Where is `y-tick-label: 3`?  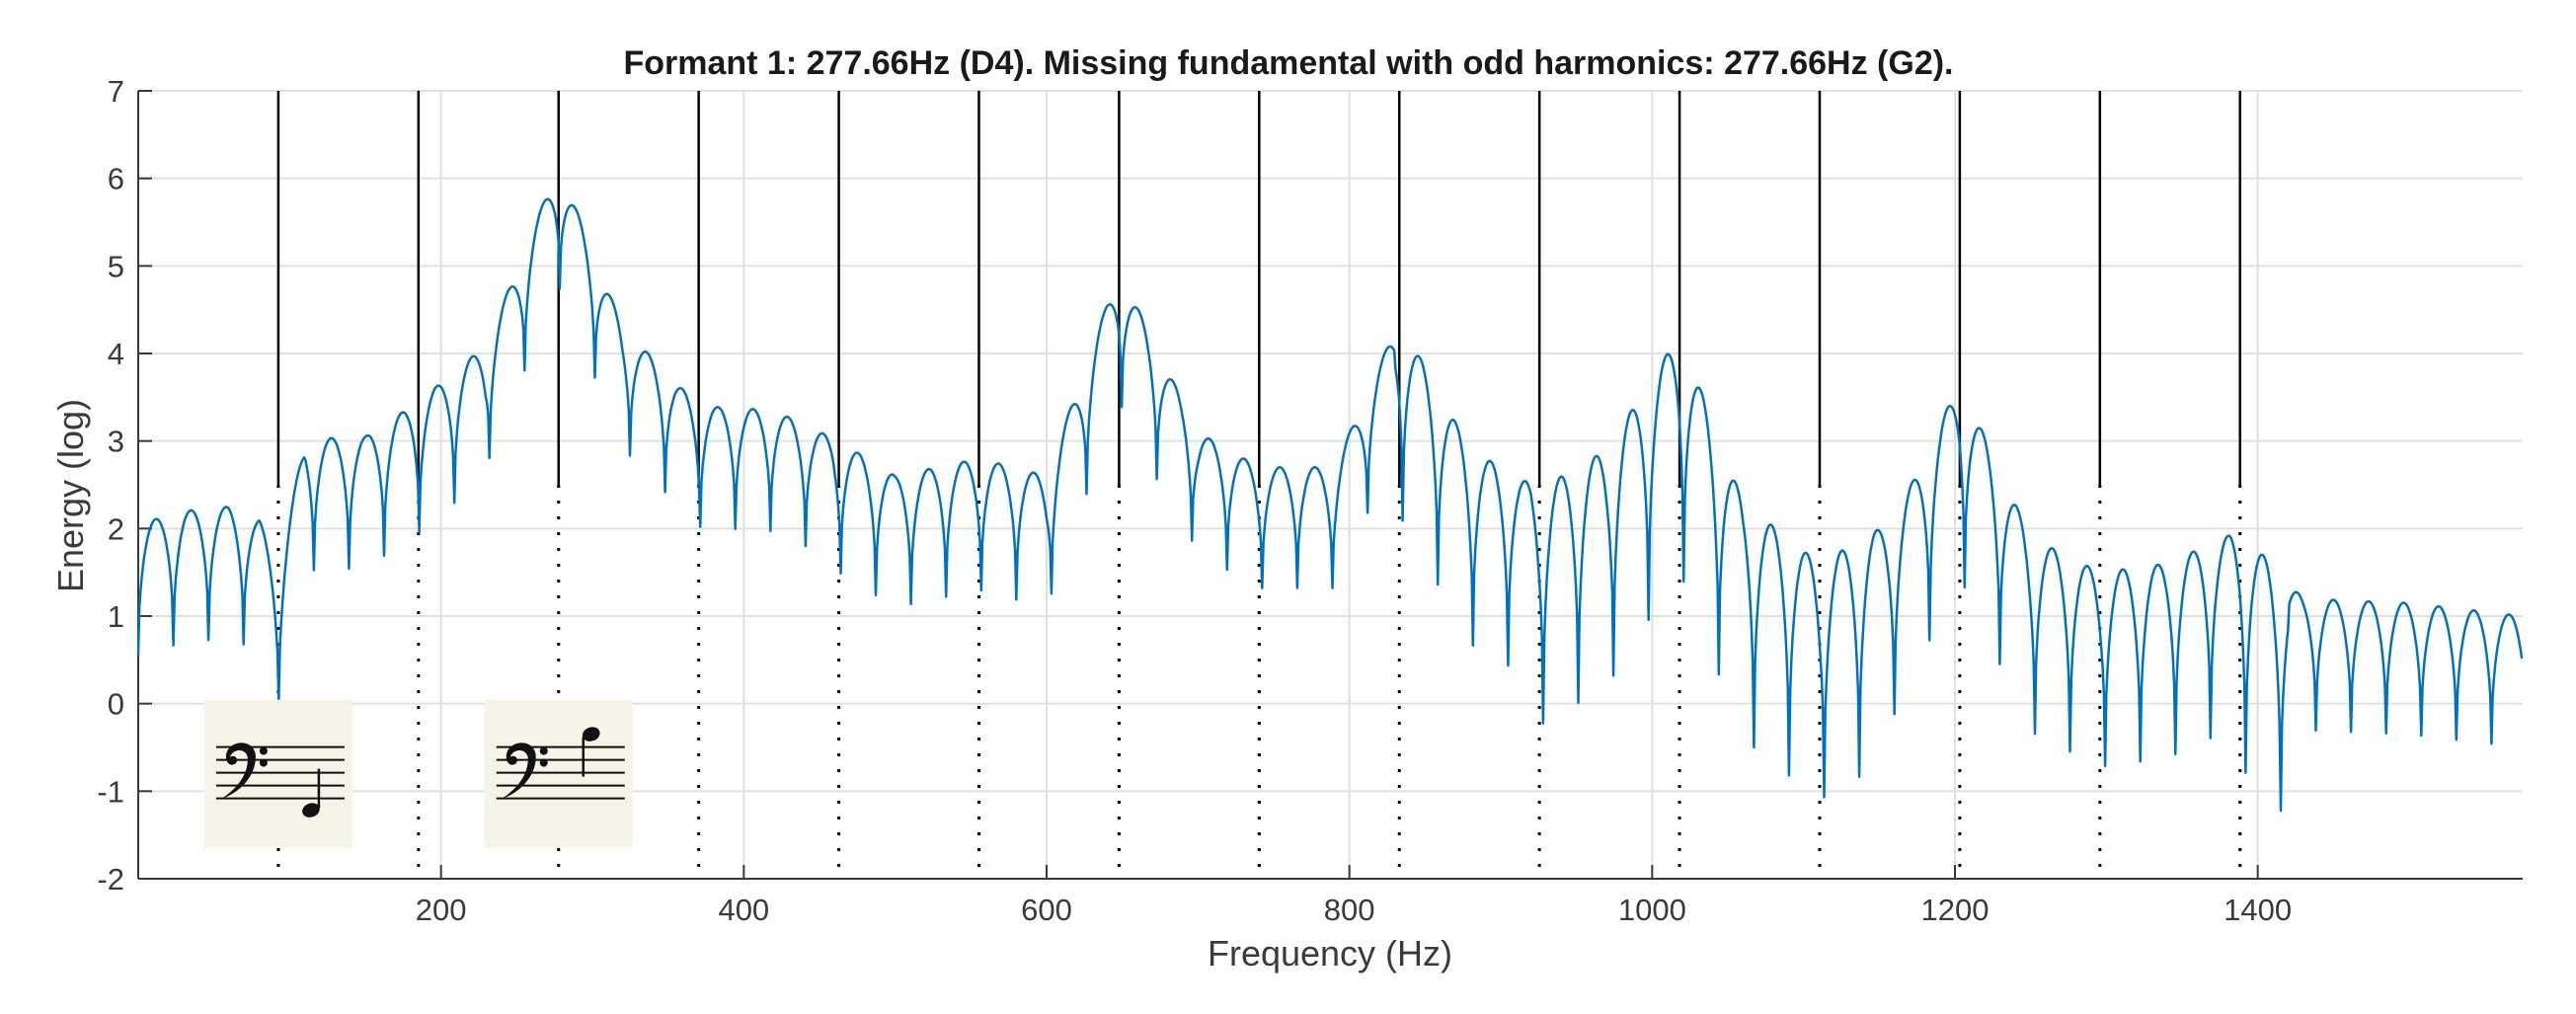
y-tick-label: 3 is located at coordinates (116, 442).